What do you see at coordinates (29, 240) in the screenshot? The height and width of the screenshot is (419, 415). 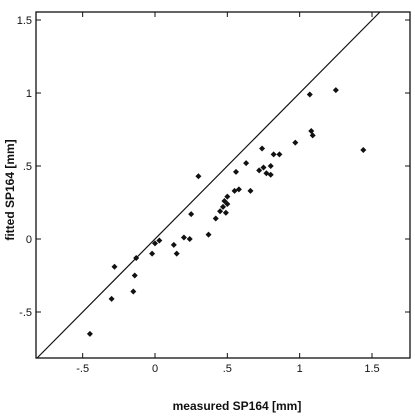 I see `y-tick-label: 0` at bounding box center [29, 240].